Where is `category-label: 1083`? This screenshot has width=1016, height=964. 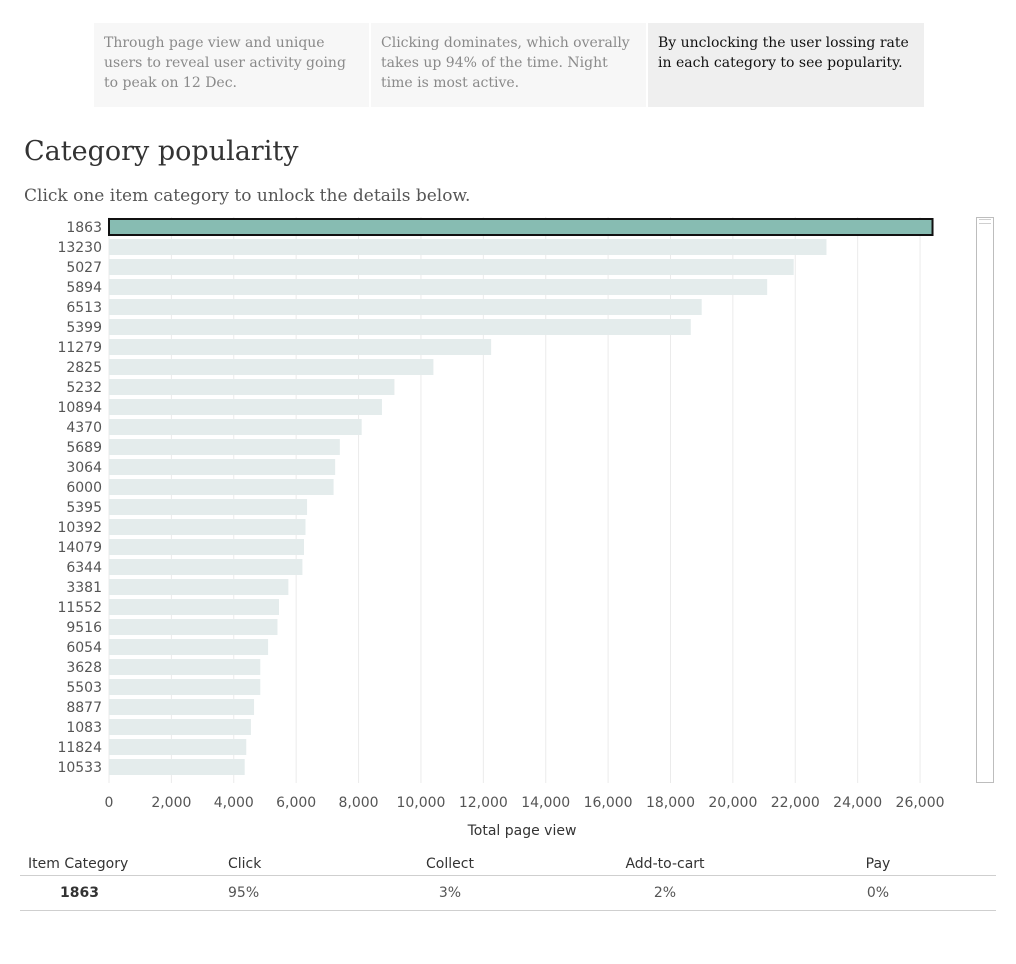
category-label: 1083 is located at coordinates (84, 728).